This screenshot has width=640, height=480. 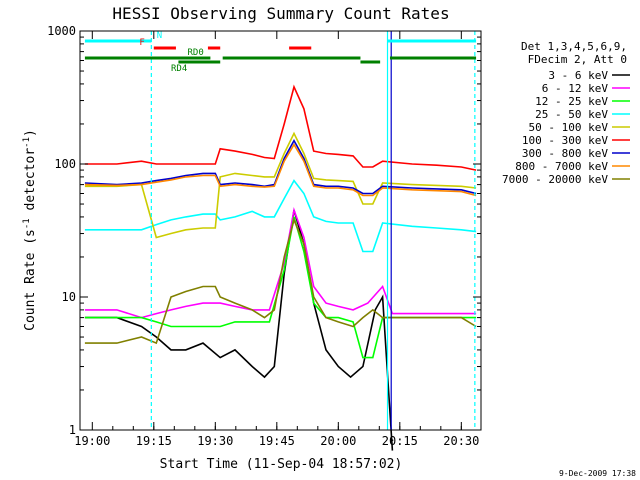 I want to click on flag-label-1: F, so click(x=141, y=43).